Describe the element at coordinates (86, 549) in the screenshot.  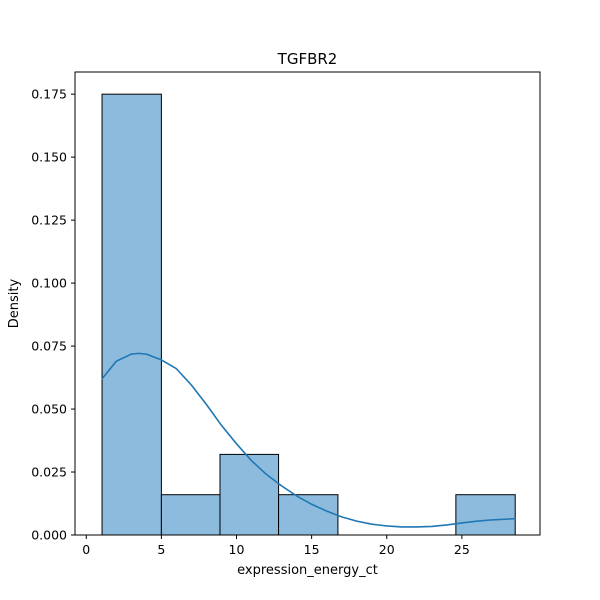
I see `x-tick-label: 0` at that location.